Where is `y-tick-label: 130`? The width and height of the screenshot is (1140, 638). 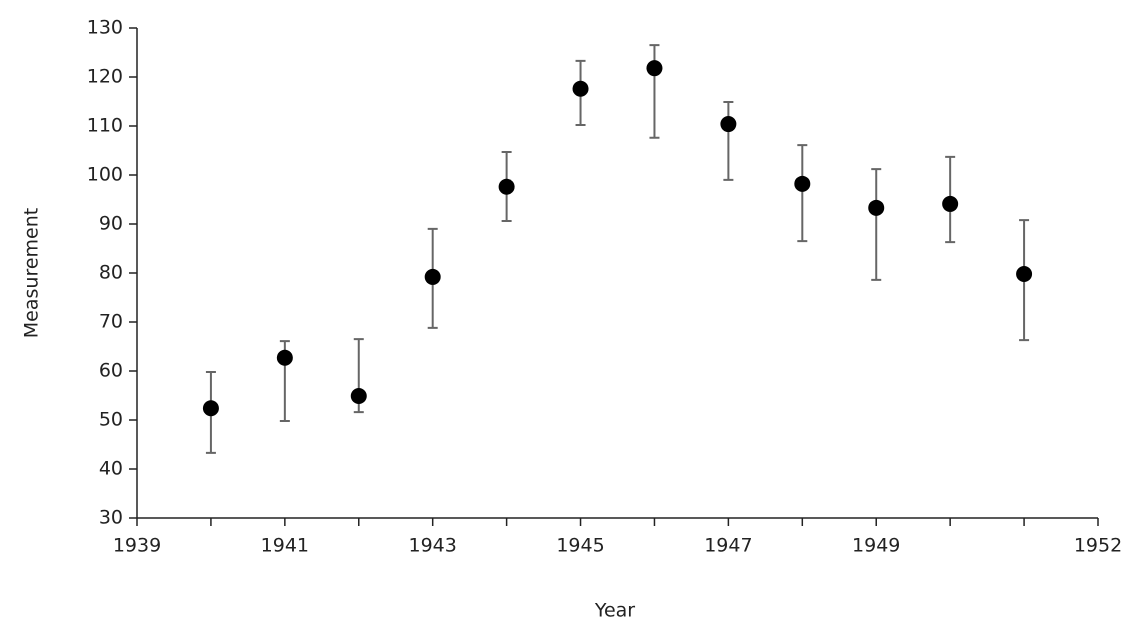 y-tick-label: 130 is located at coordinates (105, 28).